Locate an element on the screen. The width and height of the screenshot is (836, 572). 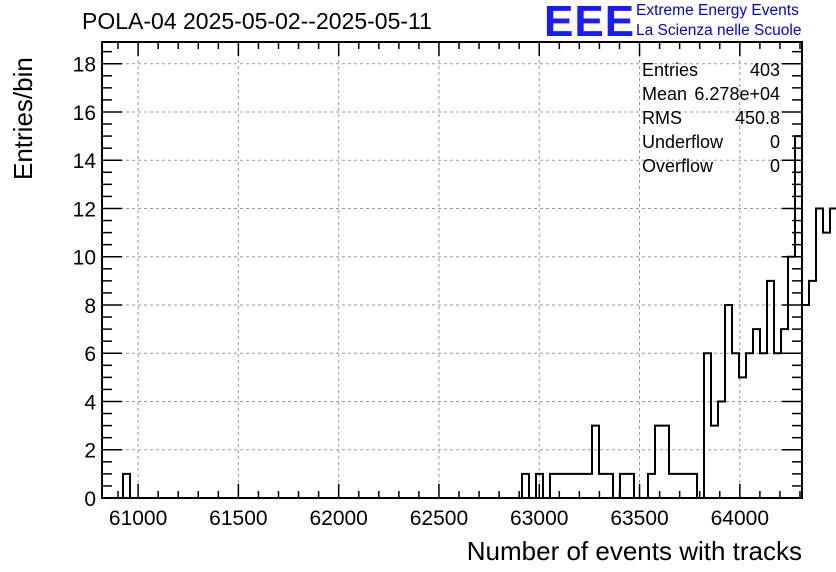
logo-text: EEE is located at coordinates (589, 20).